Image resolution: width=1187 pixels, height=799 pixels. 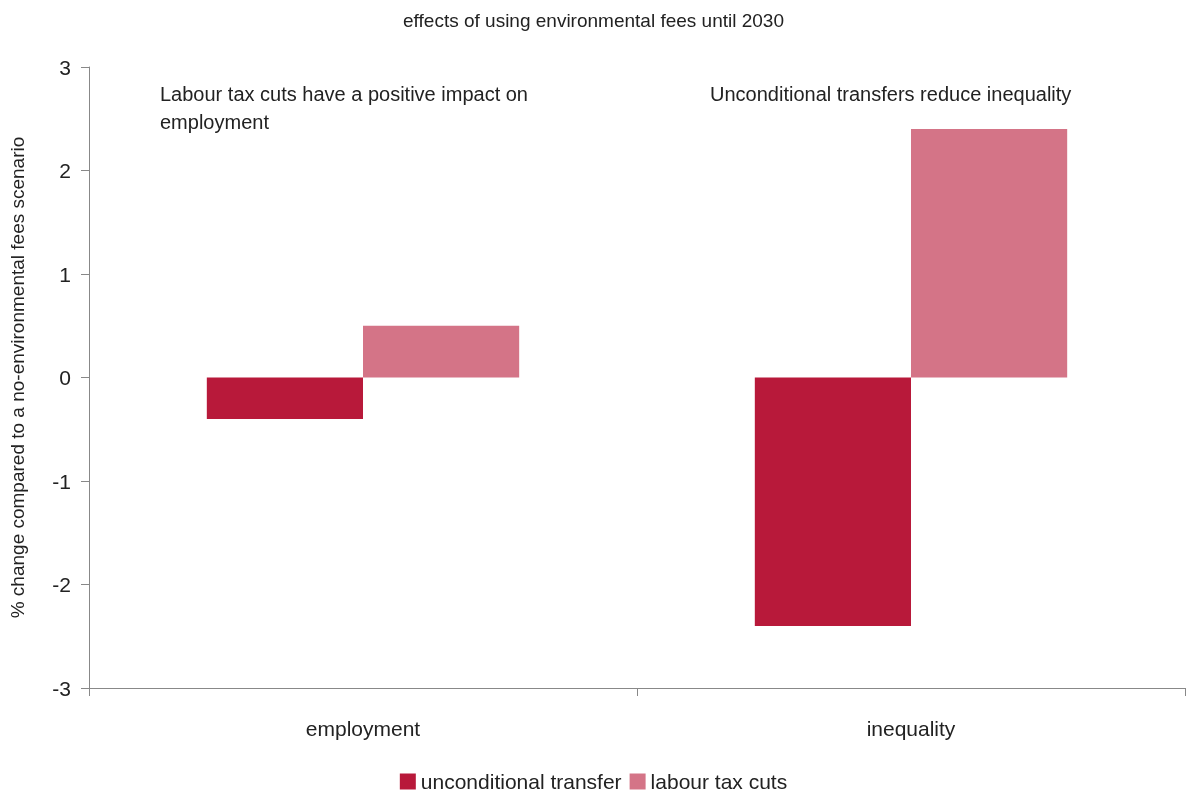 What do you see at coordinates (65, 67) in the screenshot?
I see `y-tick-label: 3` at bounding box center [65, 67].